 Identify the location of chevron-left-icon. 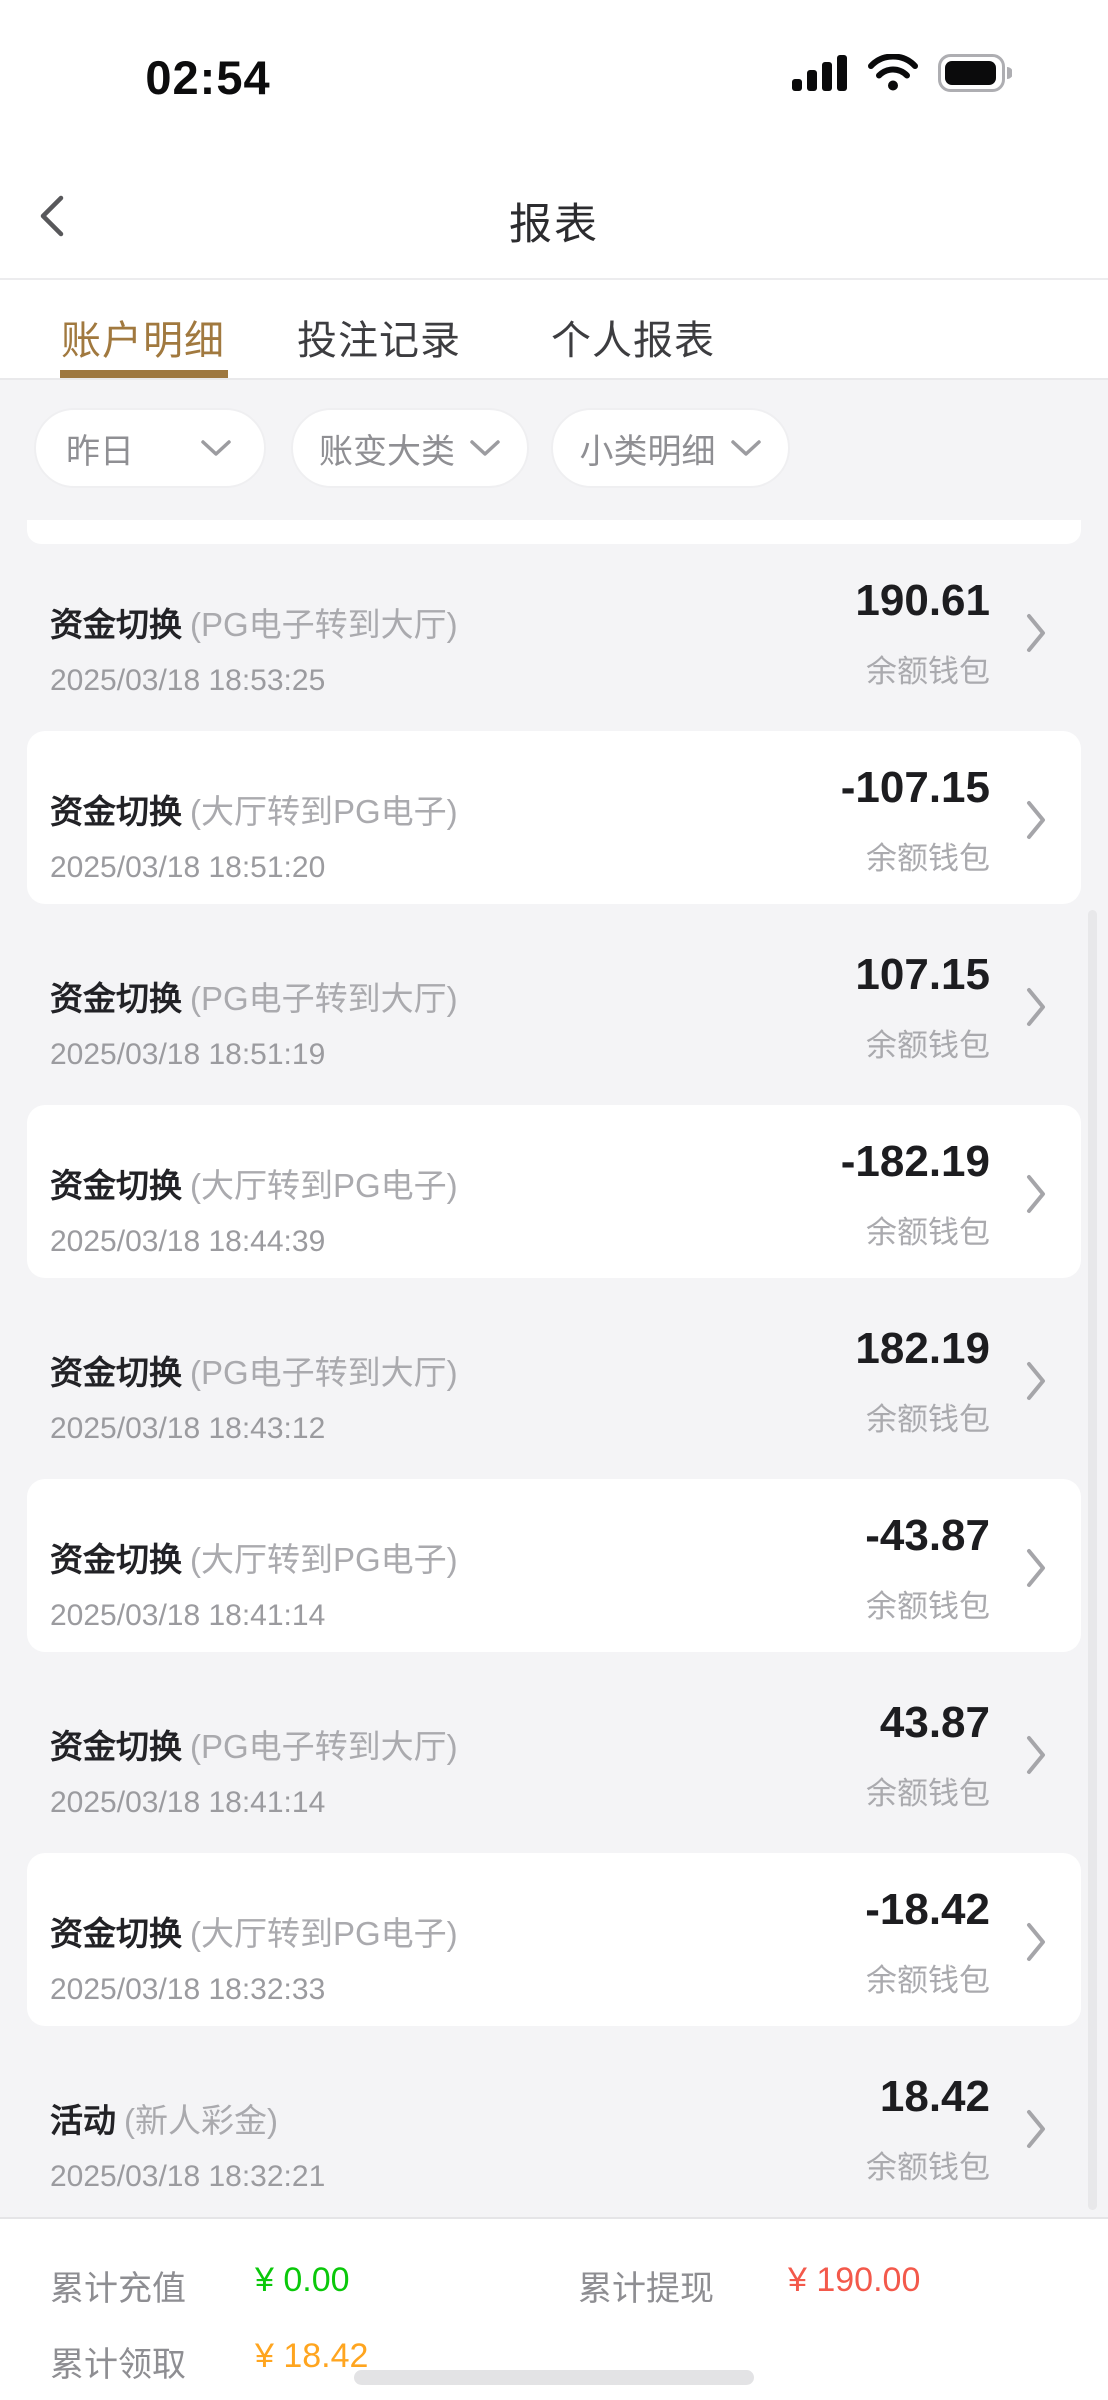
(52, 216).